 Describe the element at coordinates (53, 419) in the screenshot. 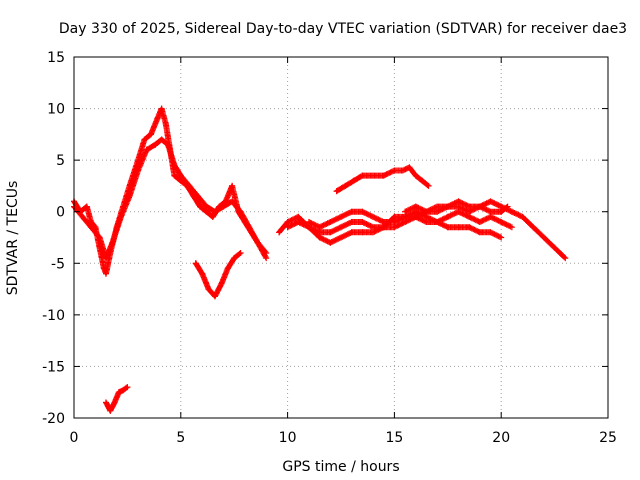

I see `y-tick-label: -20` at that location.